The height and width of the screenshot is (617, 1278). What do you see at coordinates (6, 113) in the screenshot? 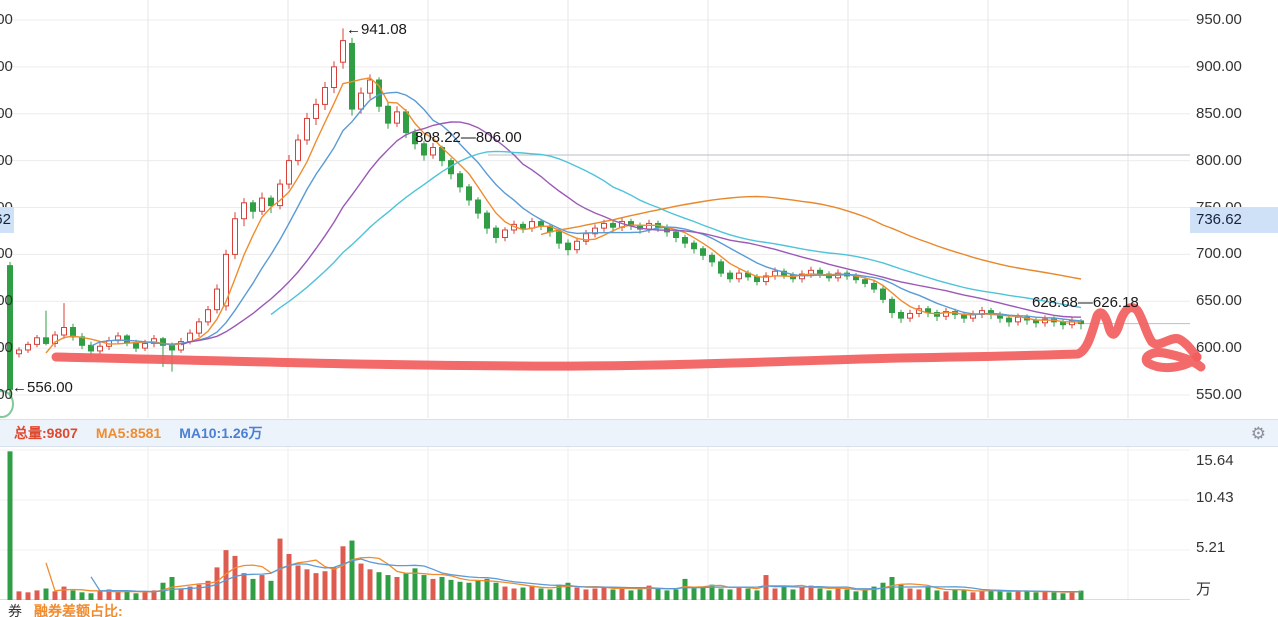
I see `price-axis-label-left-clipped: 850.00` at bounding box center [6, 113].